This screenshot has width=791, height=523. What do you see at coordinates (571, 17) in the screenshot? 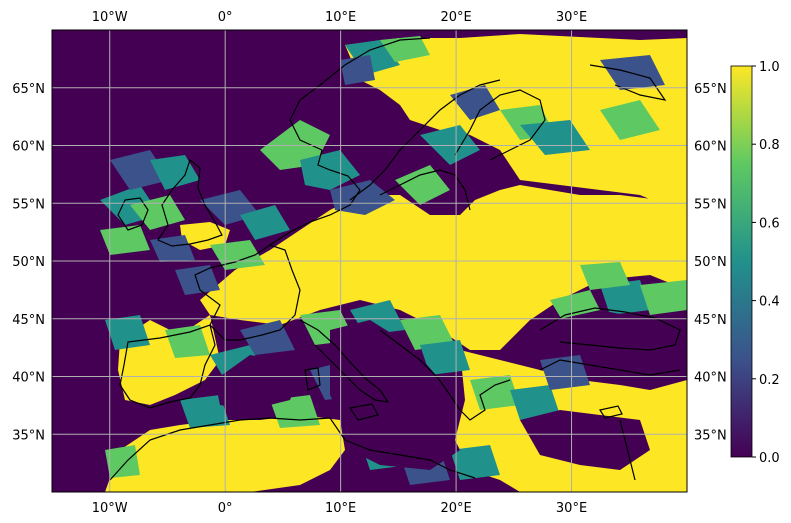
I see `lon-tick-label-top: 30°E` at bounding box center [571, 17].